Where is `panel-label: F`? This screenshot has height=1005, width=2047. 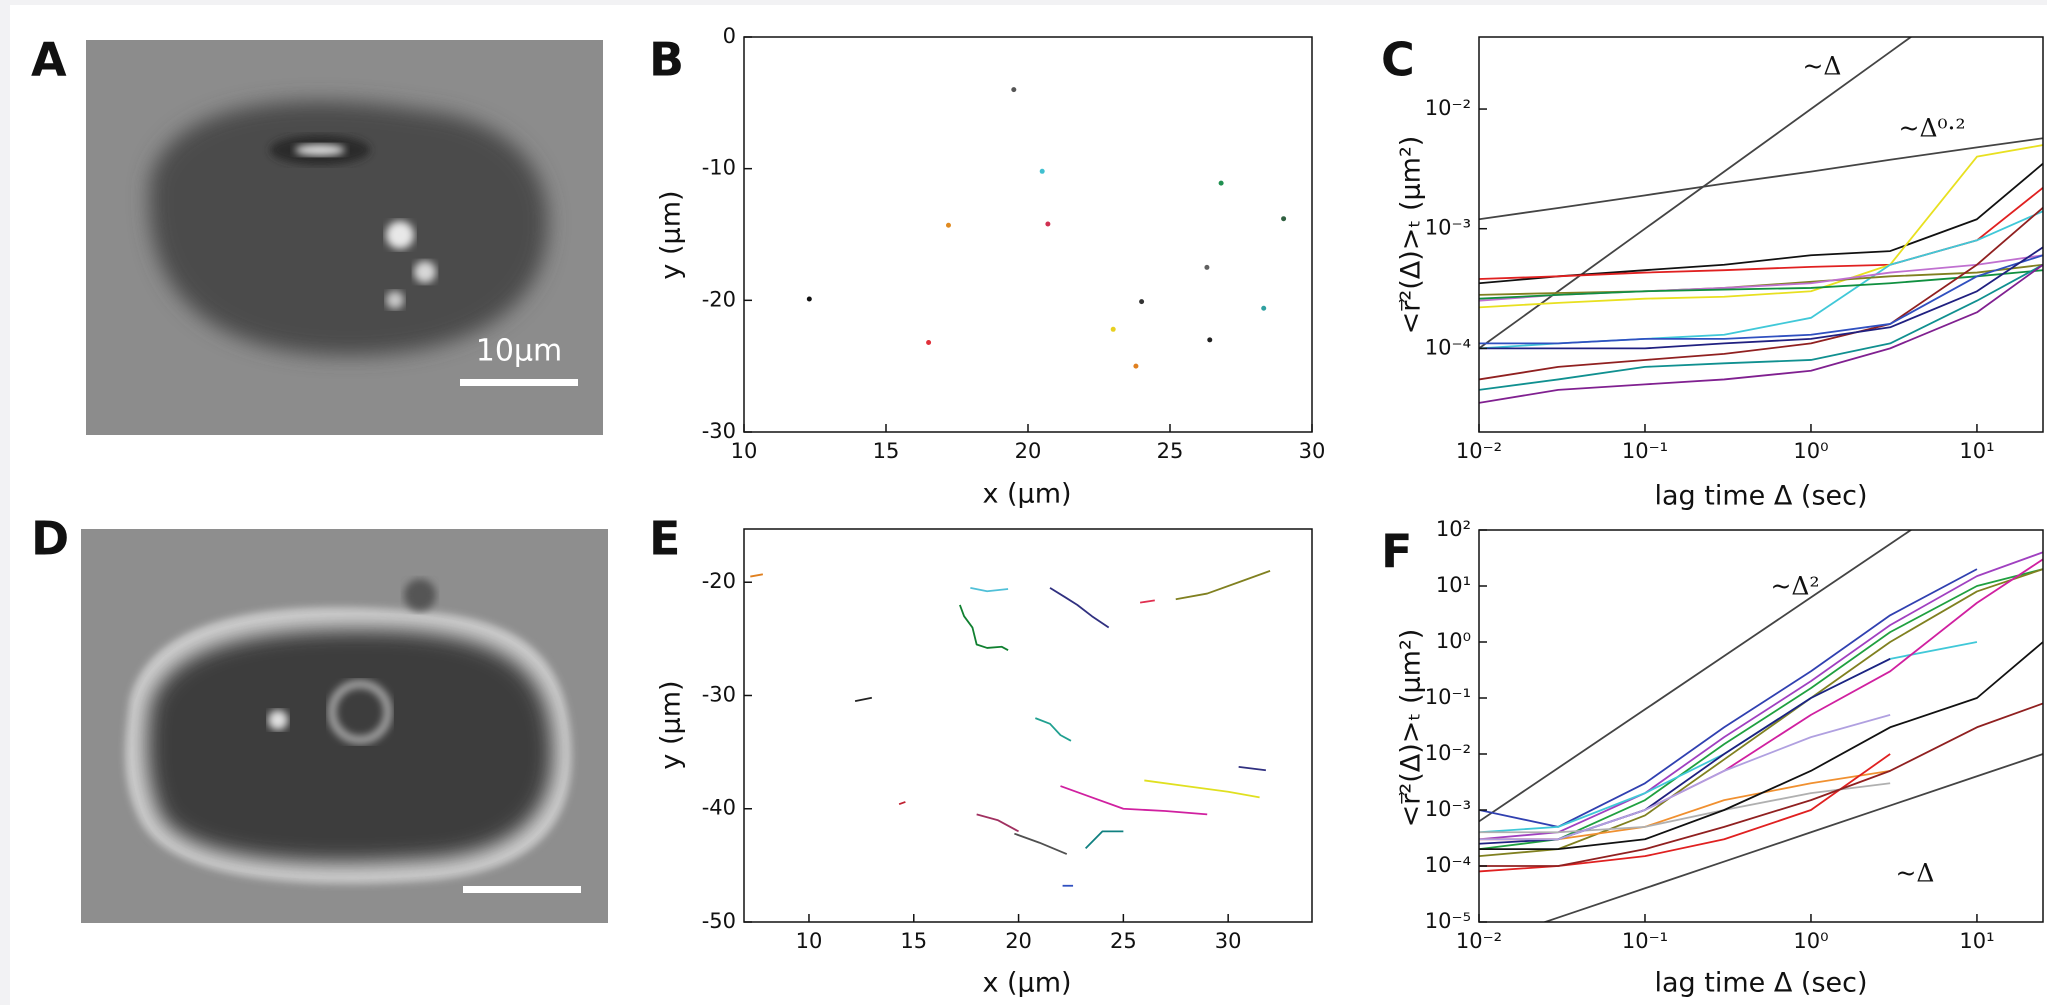 panel-label: F is located at coordinates (1396, 552).